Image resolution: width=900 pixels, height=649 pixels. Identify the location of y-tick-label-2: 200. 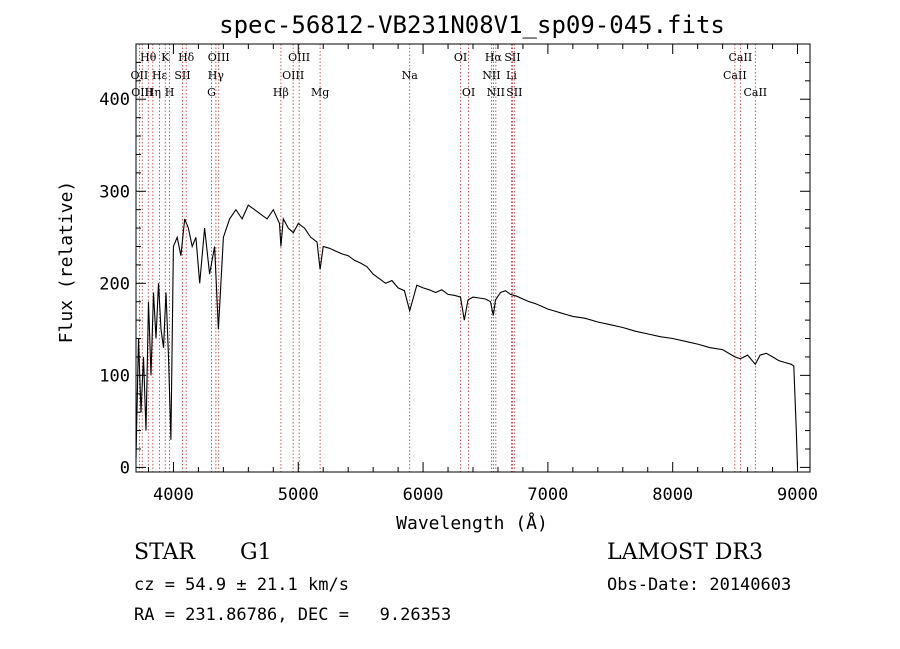
(114, 284).